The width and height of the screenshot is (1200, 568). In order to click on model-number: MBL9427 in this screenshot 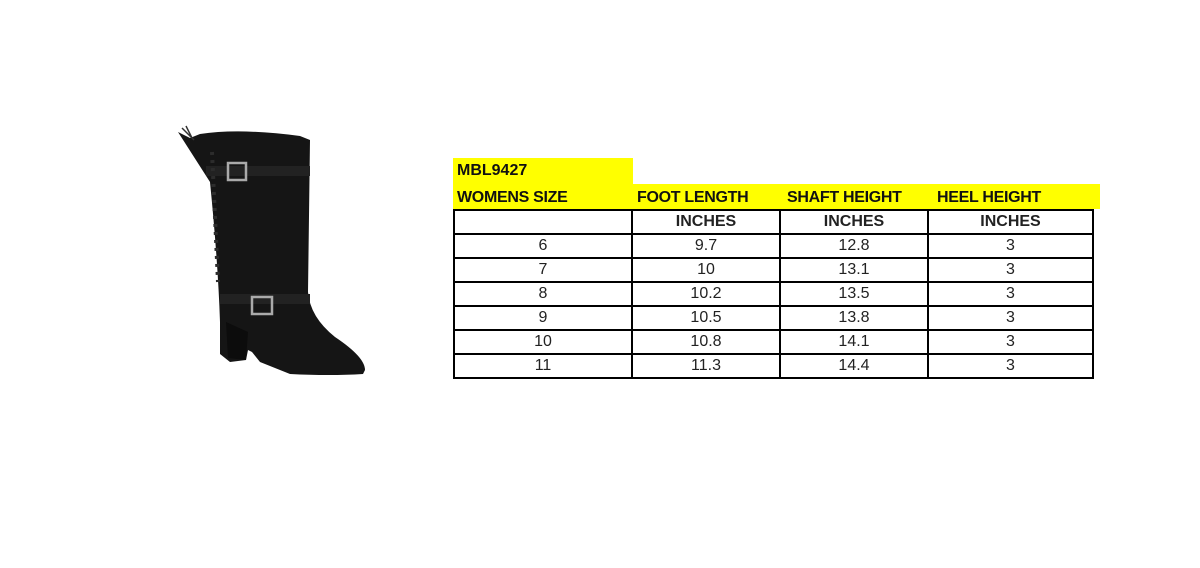, I will do `click(543, 171)`.